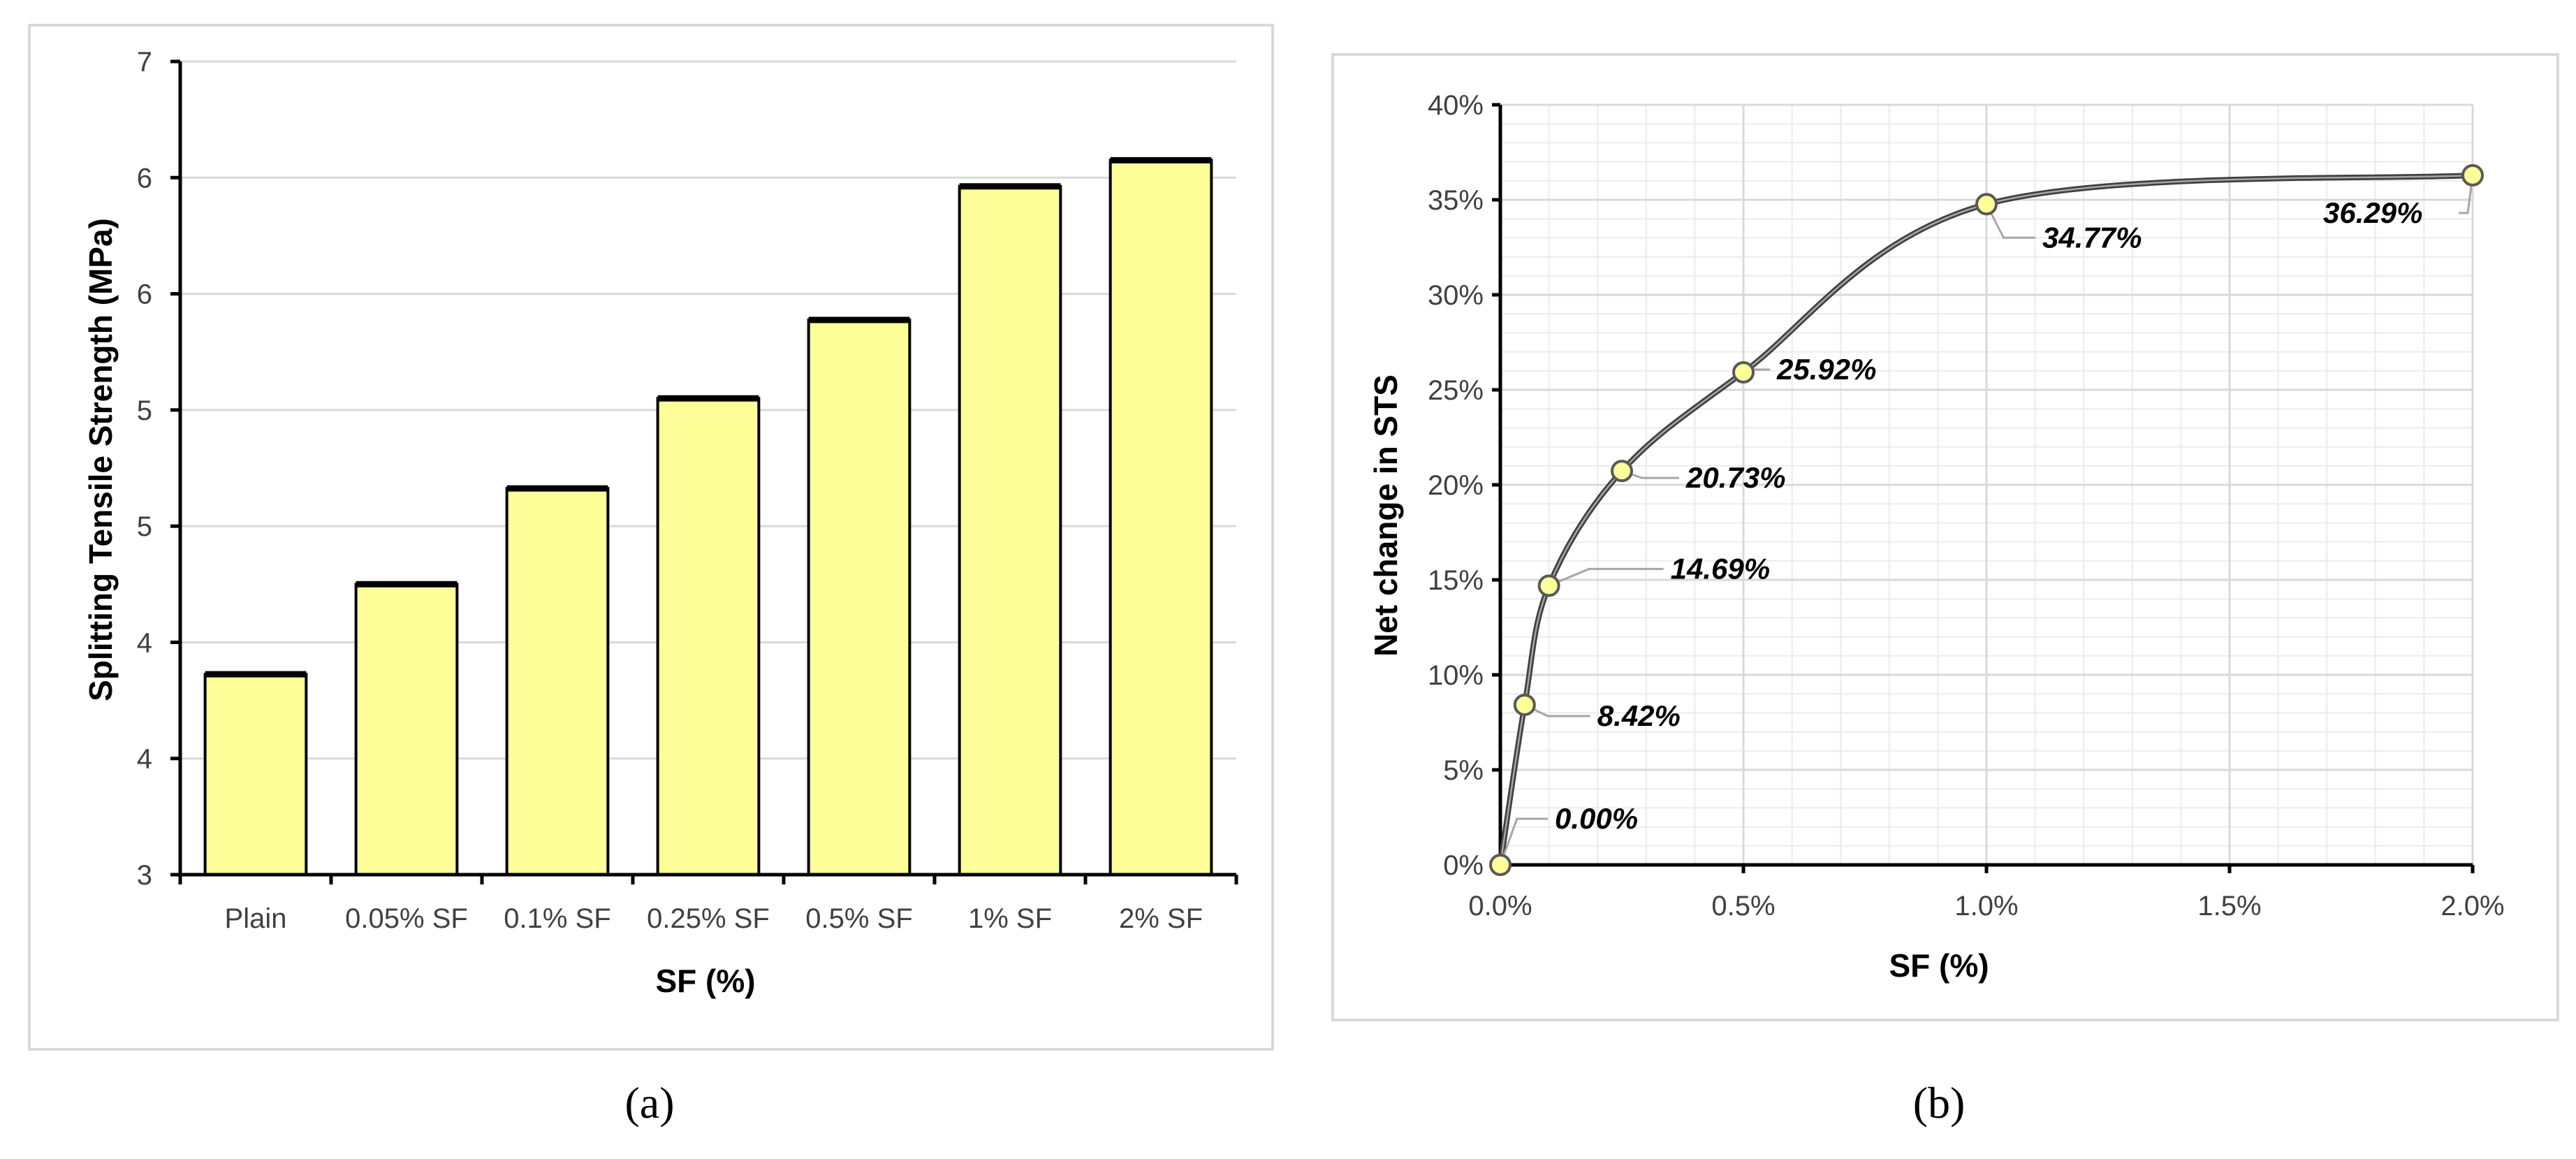 Image resolution: width=2576 pixels, height=1159 pixels. I want to click on chart-b-y-tick-label: 0%, so click(1463, 865).